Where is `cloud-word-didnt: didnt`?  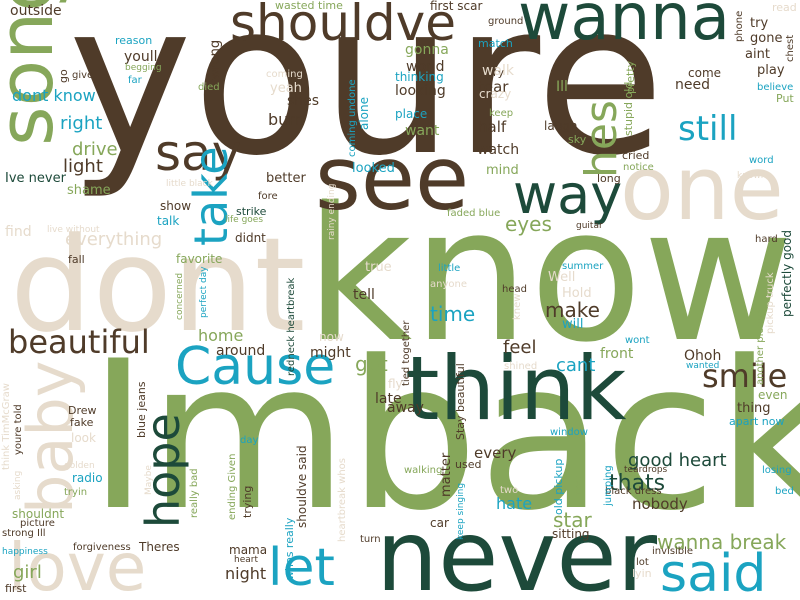 cloud-word-didnt: didnt is located at coordinates (250, 238).